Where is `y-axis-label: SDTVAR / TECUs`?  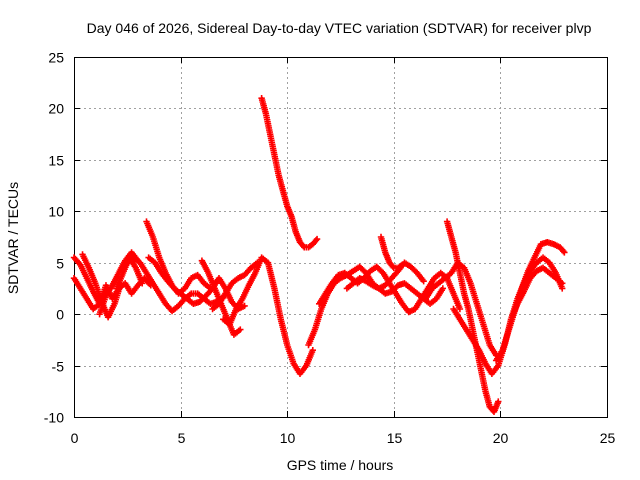 y-axis-label: SDTVAR / TECUs is located at coordinates (13, 238).